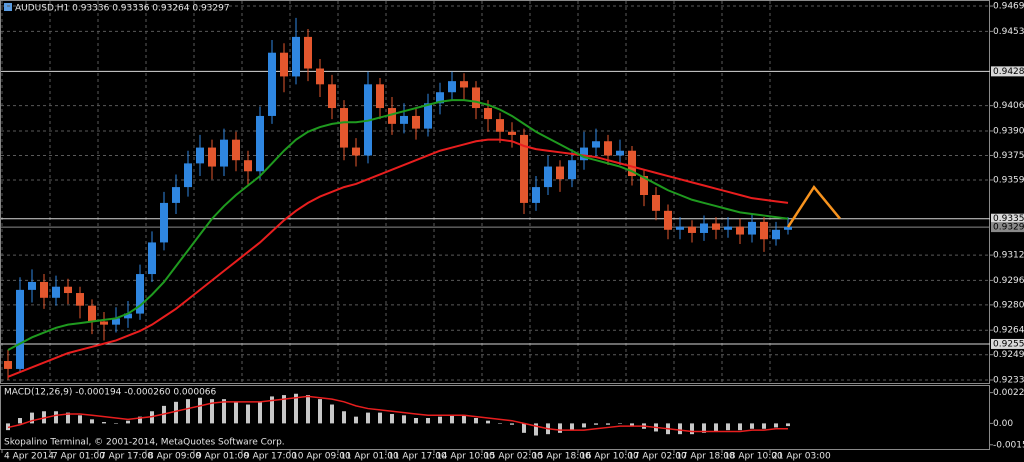 This screenshot has height=462, width=1024. I want to click on y-tick-label: 0.94695, so click(1008, 7).